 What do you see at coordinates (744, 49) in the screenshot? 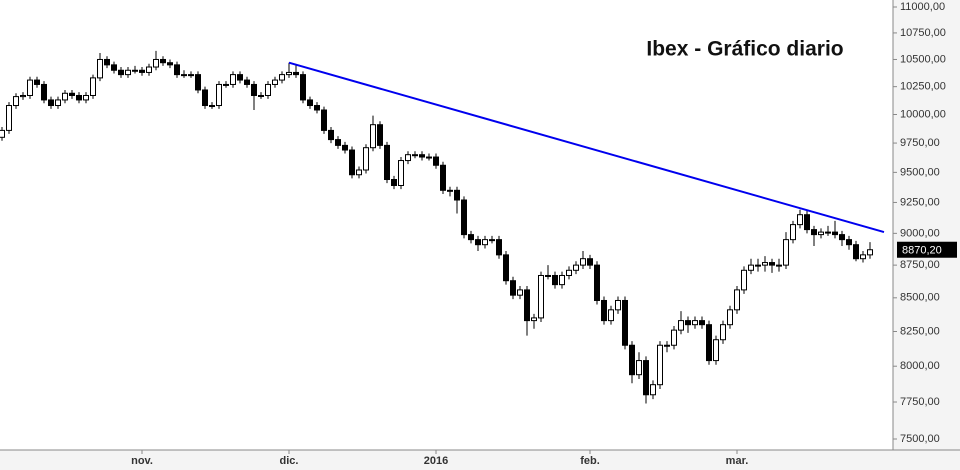
I see `chart-title: Ibex - Gráfico diario` at bounding box center [744, 49].